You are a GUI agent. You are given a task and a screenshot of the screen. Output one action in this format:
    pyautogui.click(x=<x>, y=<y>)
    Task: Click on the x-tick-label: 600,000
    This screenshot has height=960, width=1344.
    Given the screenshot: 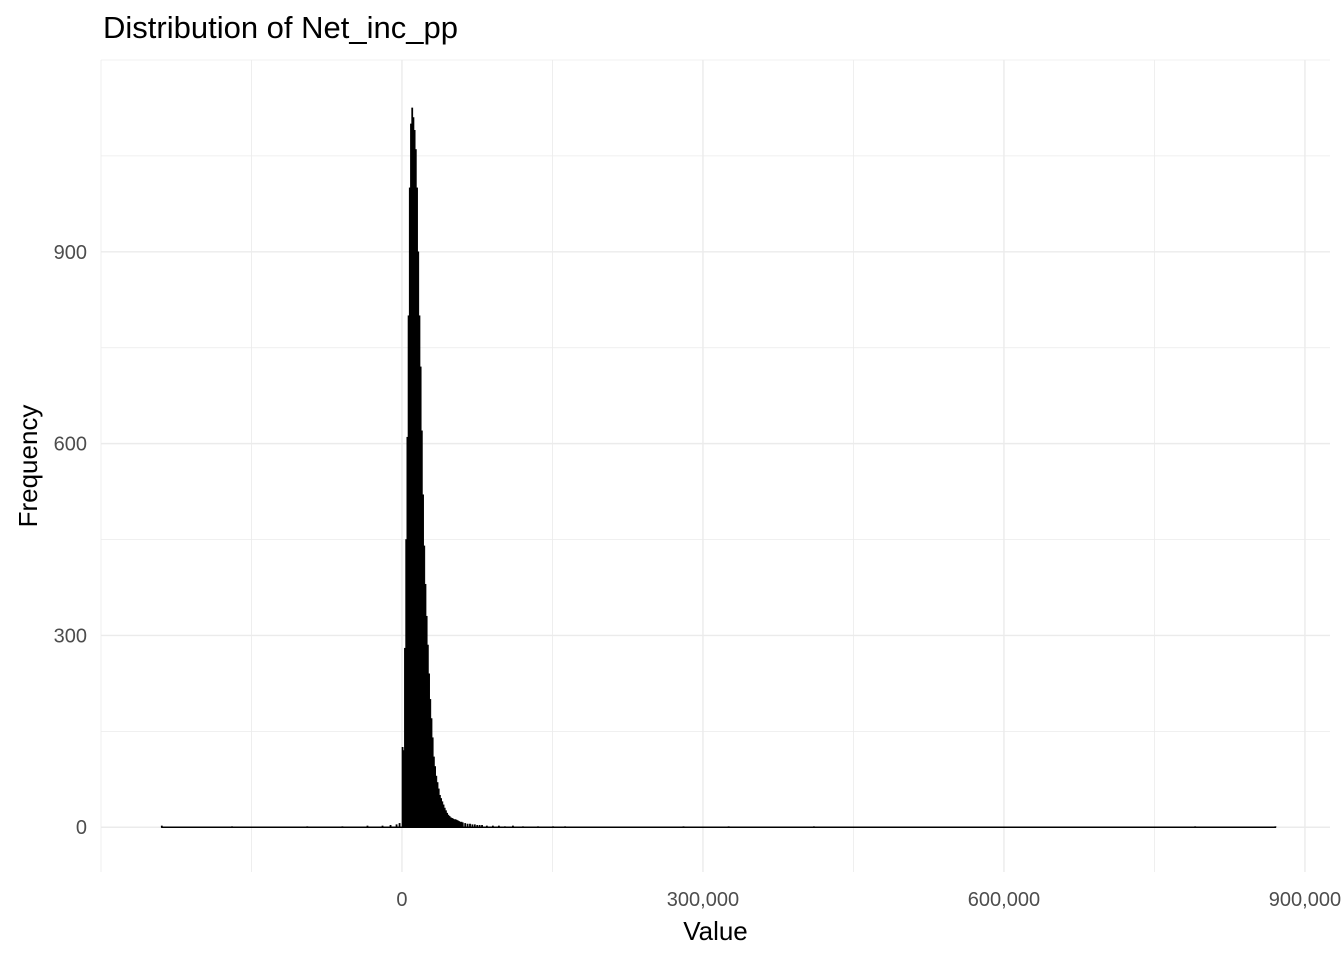 What is the action you would take?
    pyautogui.click(x=1004, y=900)
    